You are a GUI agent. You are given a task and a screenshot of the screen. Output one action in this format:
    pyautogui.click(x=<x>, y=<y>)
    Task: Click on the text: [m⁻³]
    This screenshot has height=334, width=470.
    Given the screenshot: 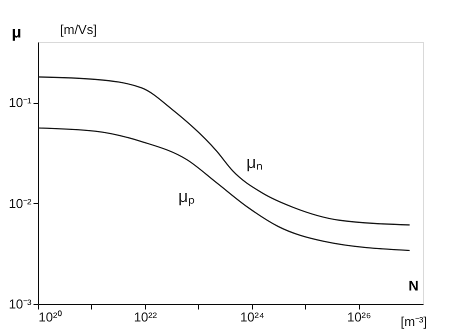 What is the action you would take?
    pyautogui.click(x=413, y=321)
    